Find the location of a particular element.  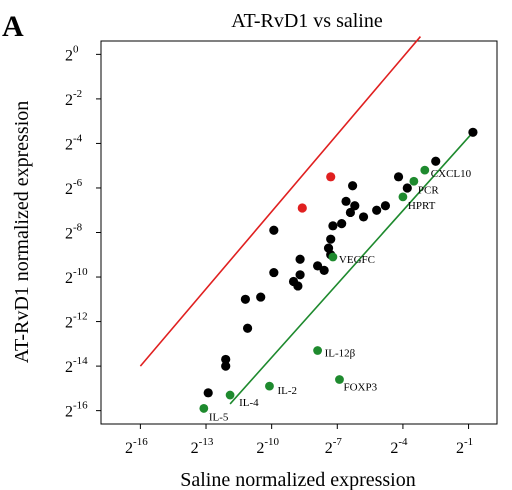

point-label: IL-5 is located at coordinates (219, 417).